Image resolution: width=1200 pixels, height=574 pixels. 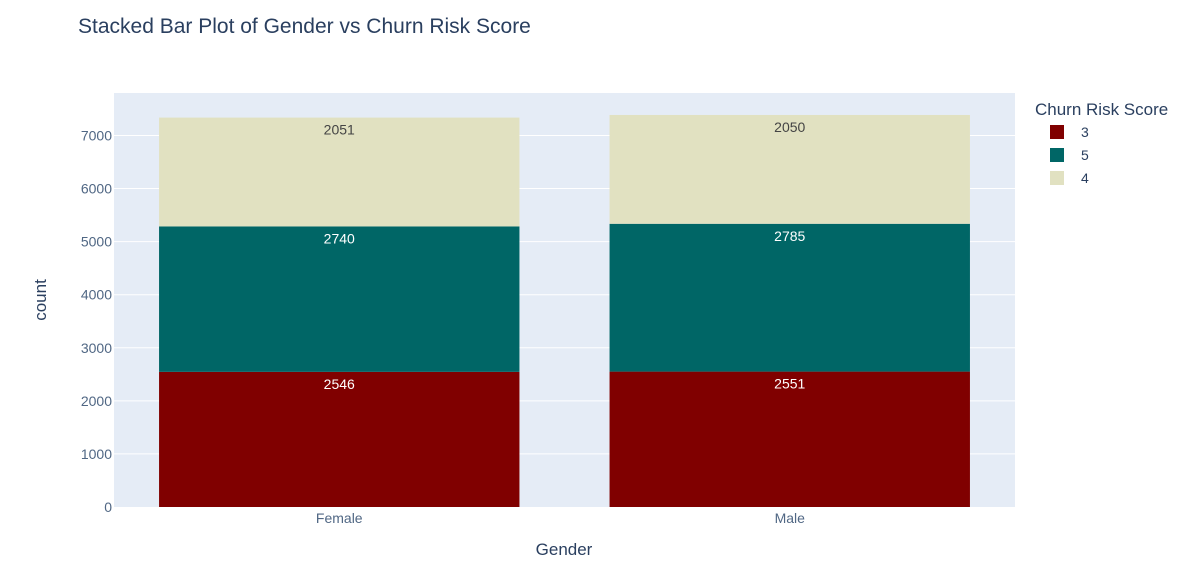 I want to click on bar-value-label: 2551, so click(x=789, y=384).